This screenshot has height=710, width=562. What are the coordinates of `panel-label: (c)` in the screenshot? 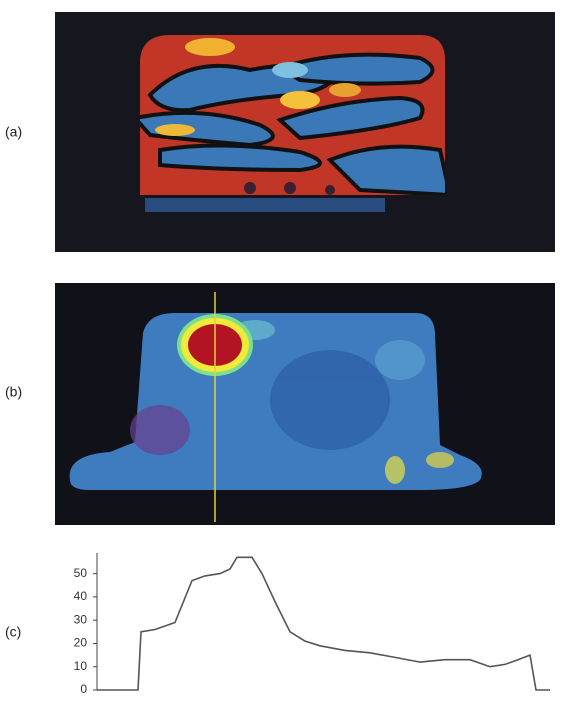 It's located at (13, 632).